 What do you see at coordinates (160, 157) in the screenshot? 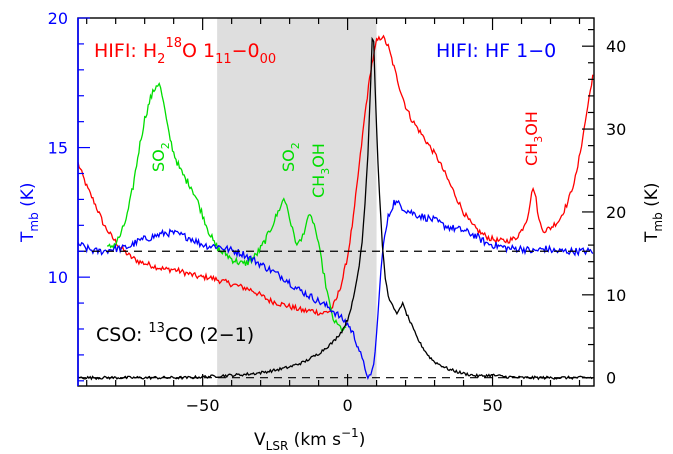
I see `so2-label-1: SO2` at bounding box center [160, 157].